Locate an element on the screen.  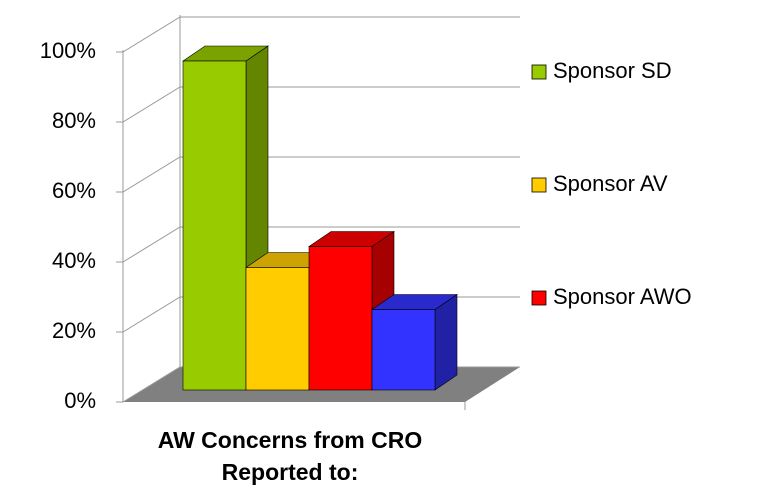
x-axis-label: AW Concerns from CRO Reported to: is located at coordinates (290, 456).